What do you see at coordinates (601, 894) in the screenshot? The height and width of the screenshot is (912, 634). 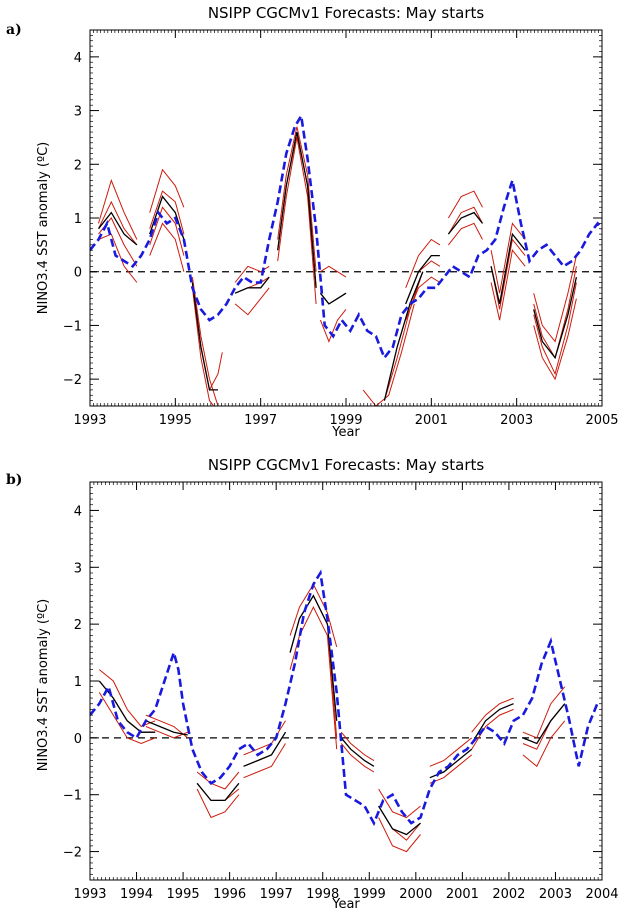 I see `x-tick-label: 2004` at bounding box center [601, 894].